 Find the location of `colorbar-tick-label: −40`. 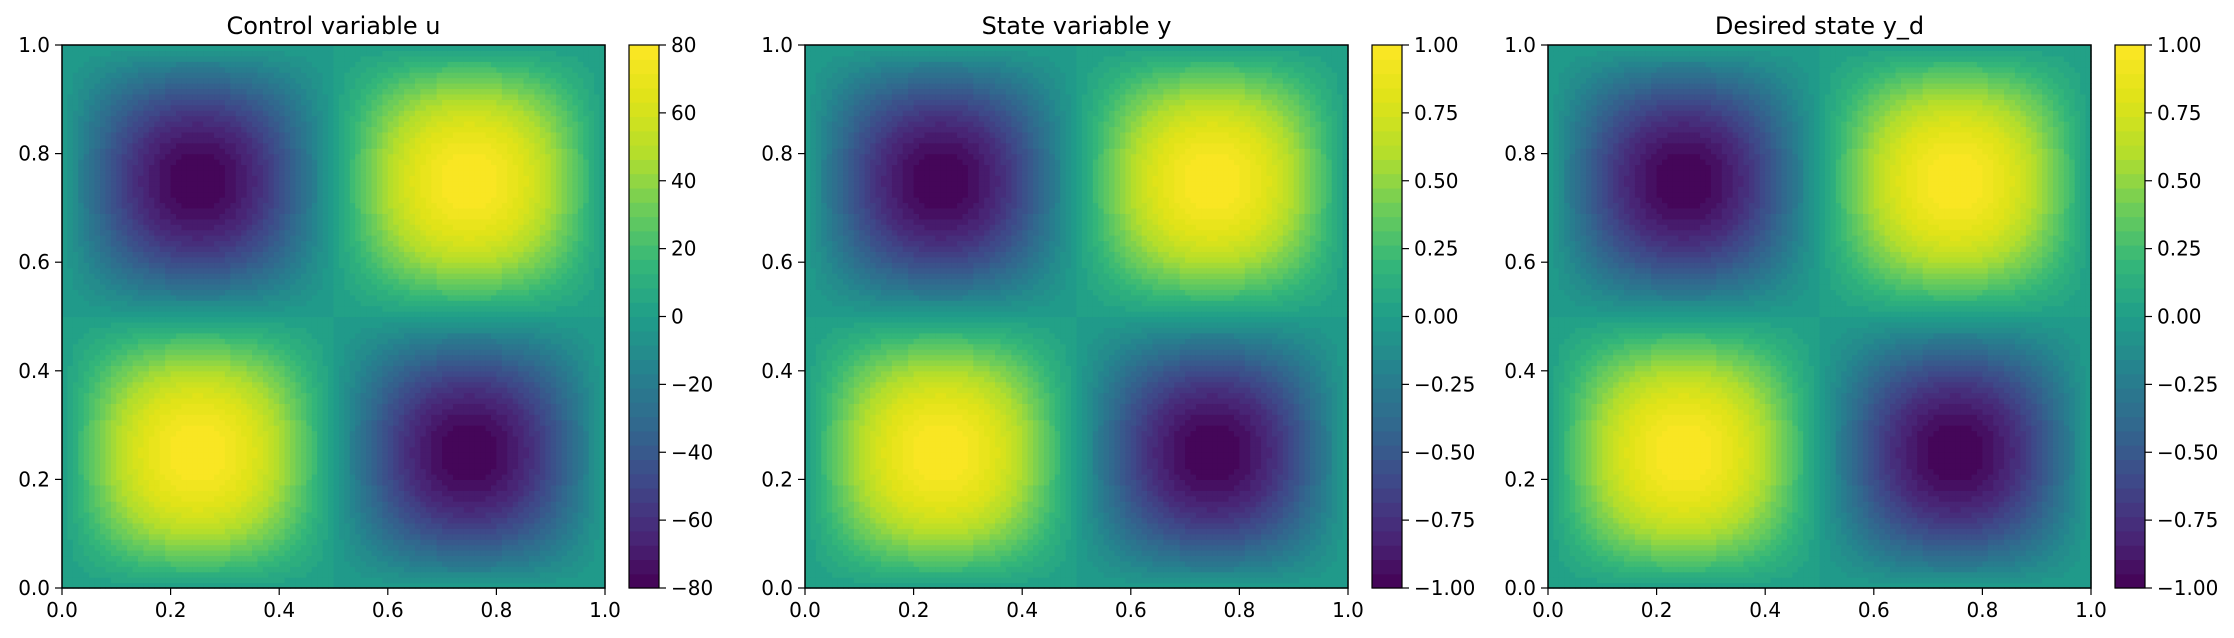

colorbar-tick-label: −40 is located at coordinates (692, 452).